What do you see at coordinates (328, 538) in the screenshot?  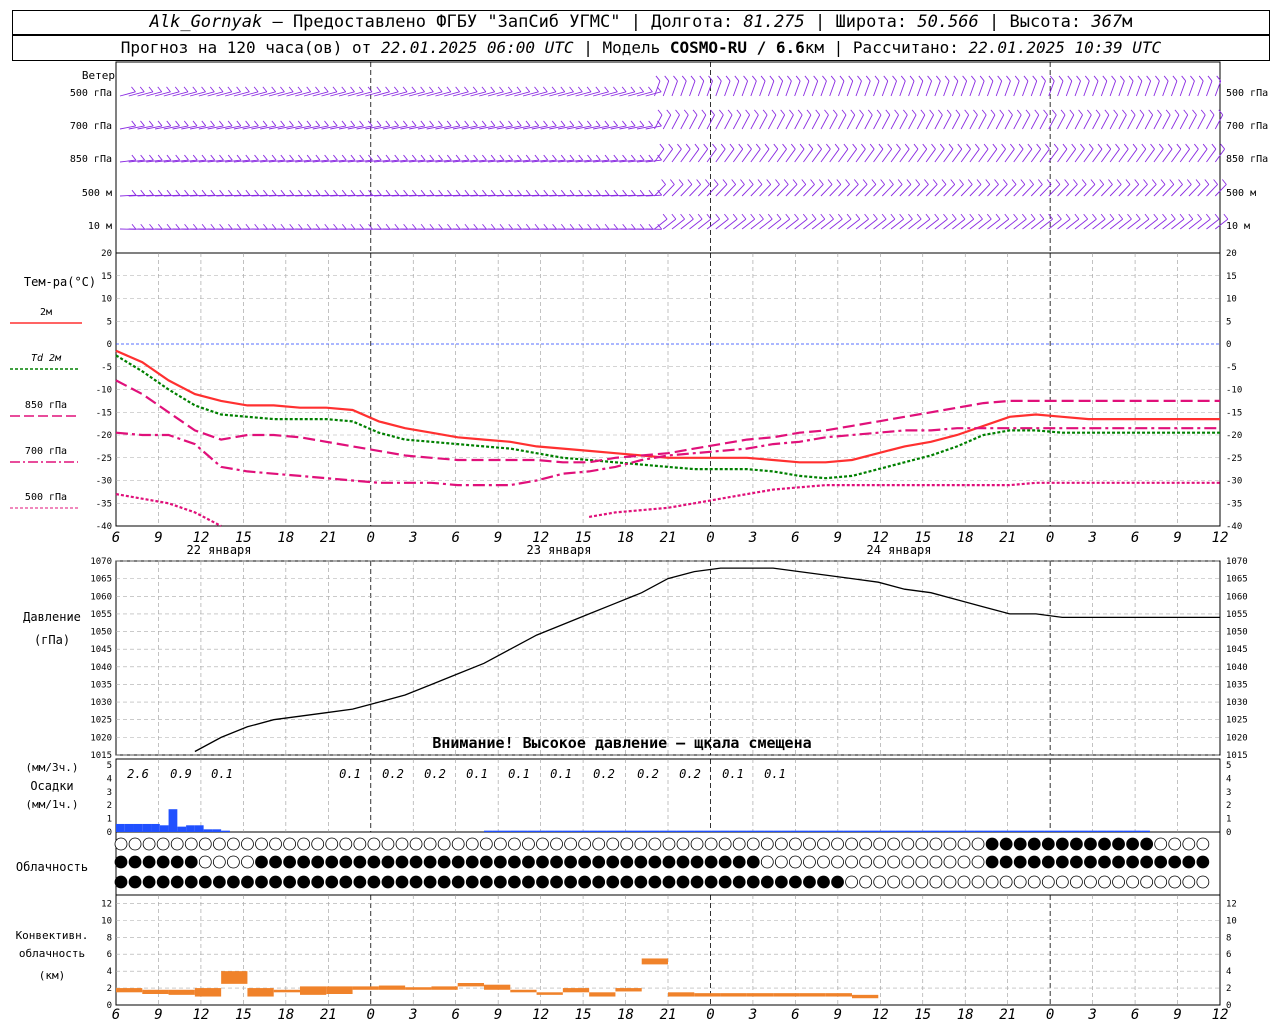 I see `hour-tick-label: 21` at bounding box center [328, 538].